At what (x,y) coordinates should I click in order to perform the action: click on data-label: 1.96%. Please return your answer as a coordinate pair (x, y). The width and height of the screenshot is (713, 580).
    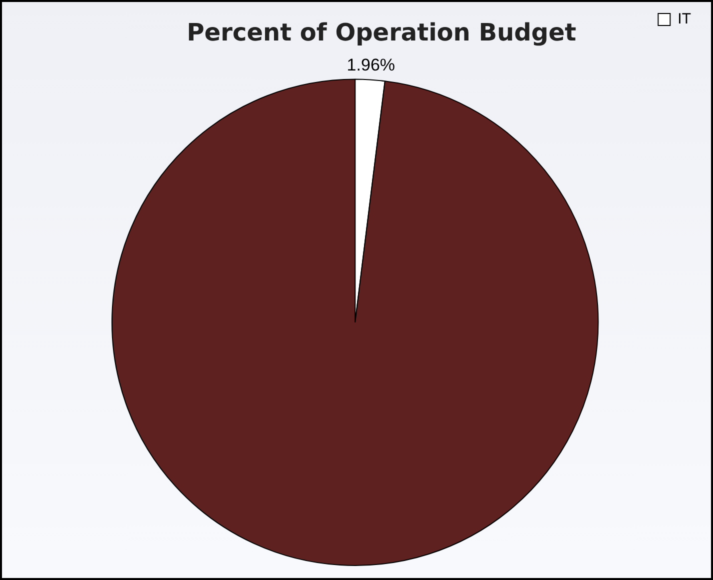
    Looking at the image, I should click on (371, 64).